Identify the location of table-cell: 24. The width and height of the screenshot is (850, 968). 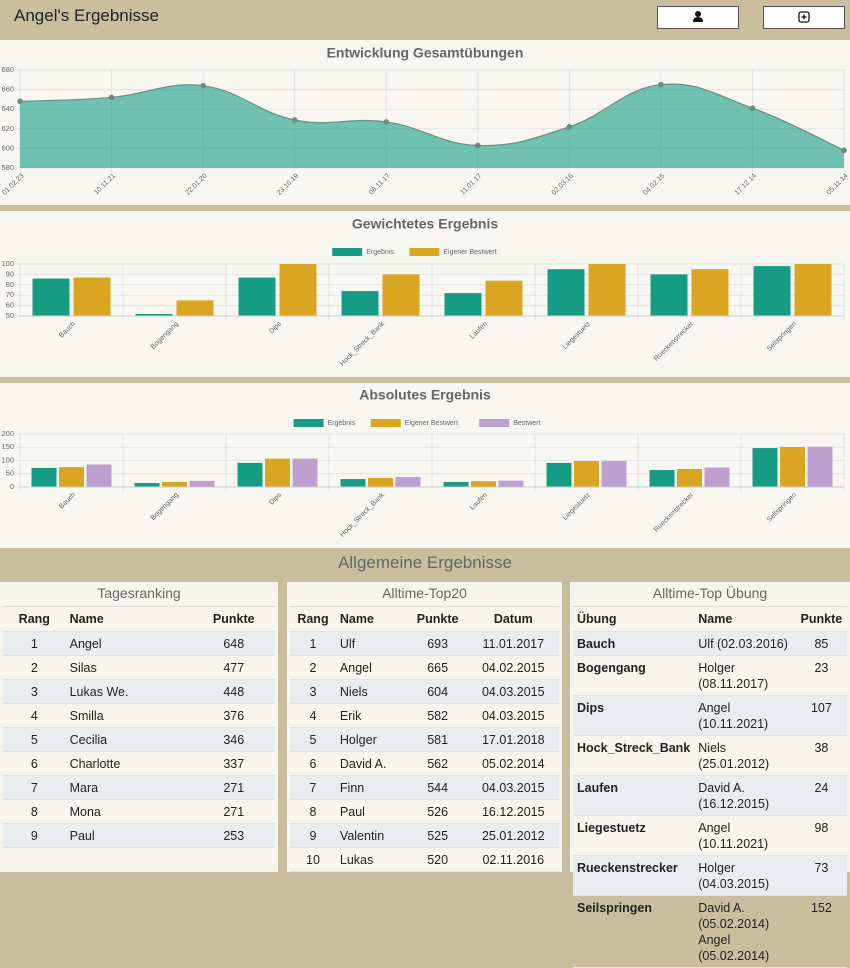
(821, 795).